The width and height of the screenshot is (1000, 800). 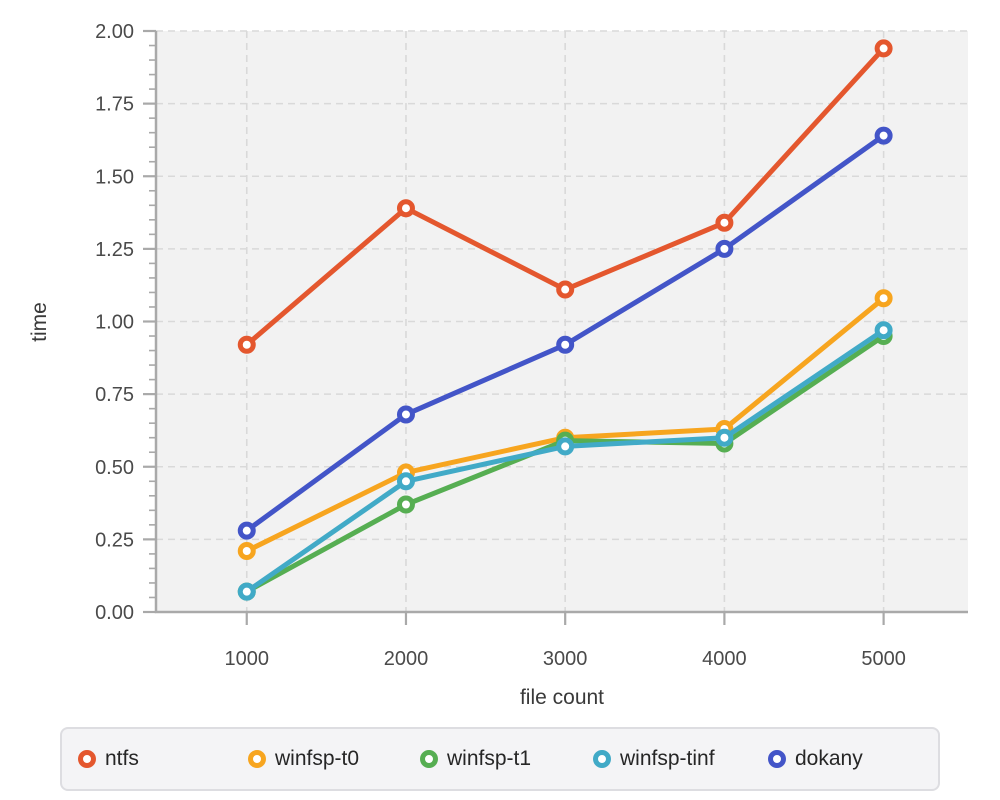 I want to click on legend-item-winfsp-t0: winfsp-t0, so click(x=303, y=759).